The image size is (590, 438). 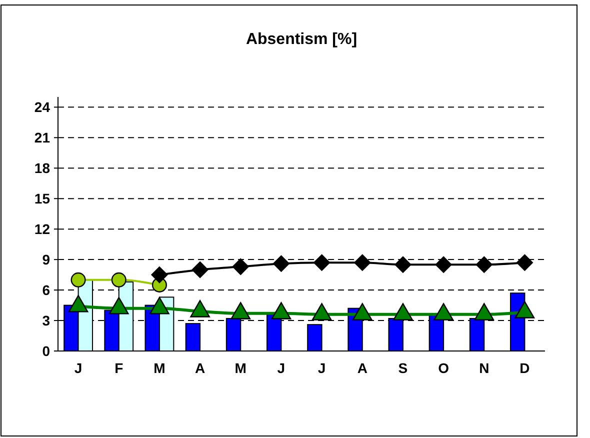 I want to click on x-tick-label: S, so click(x=403, y=368).